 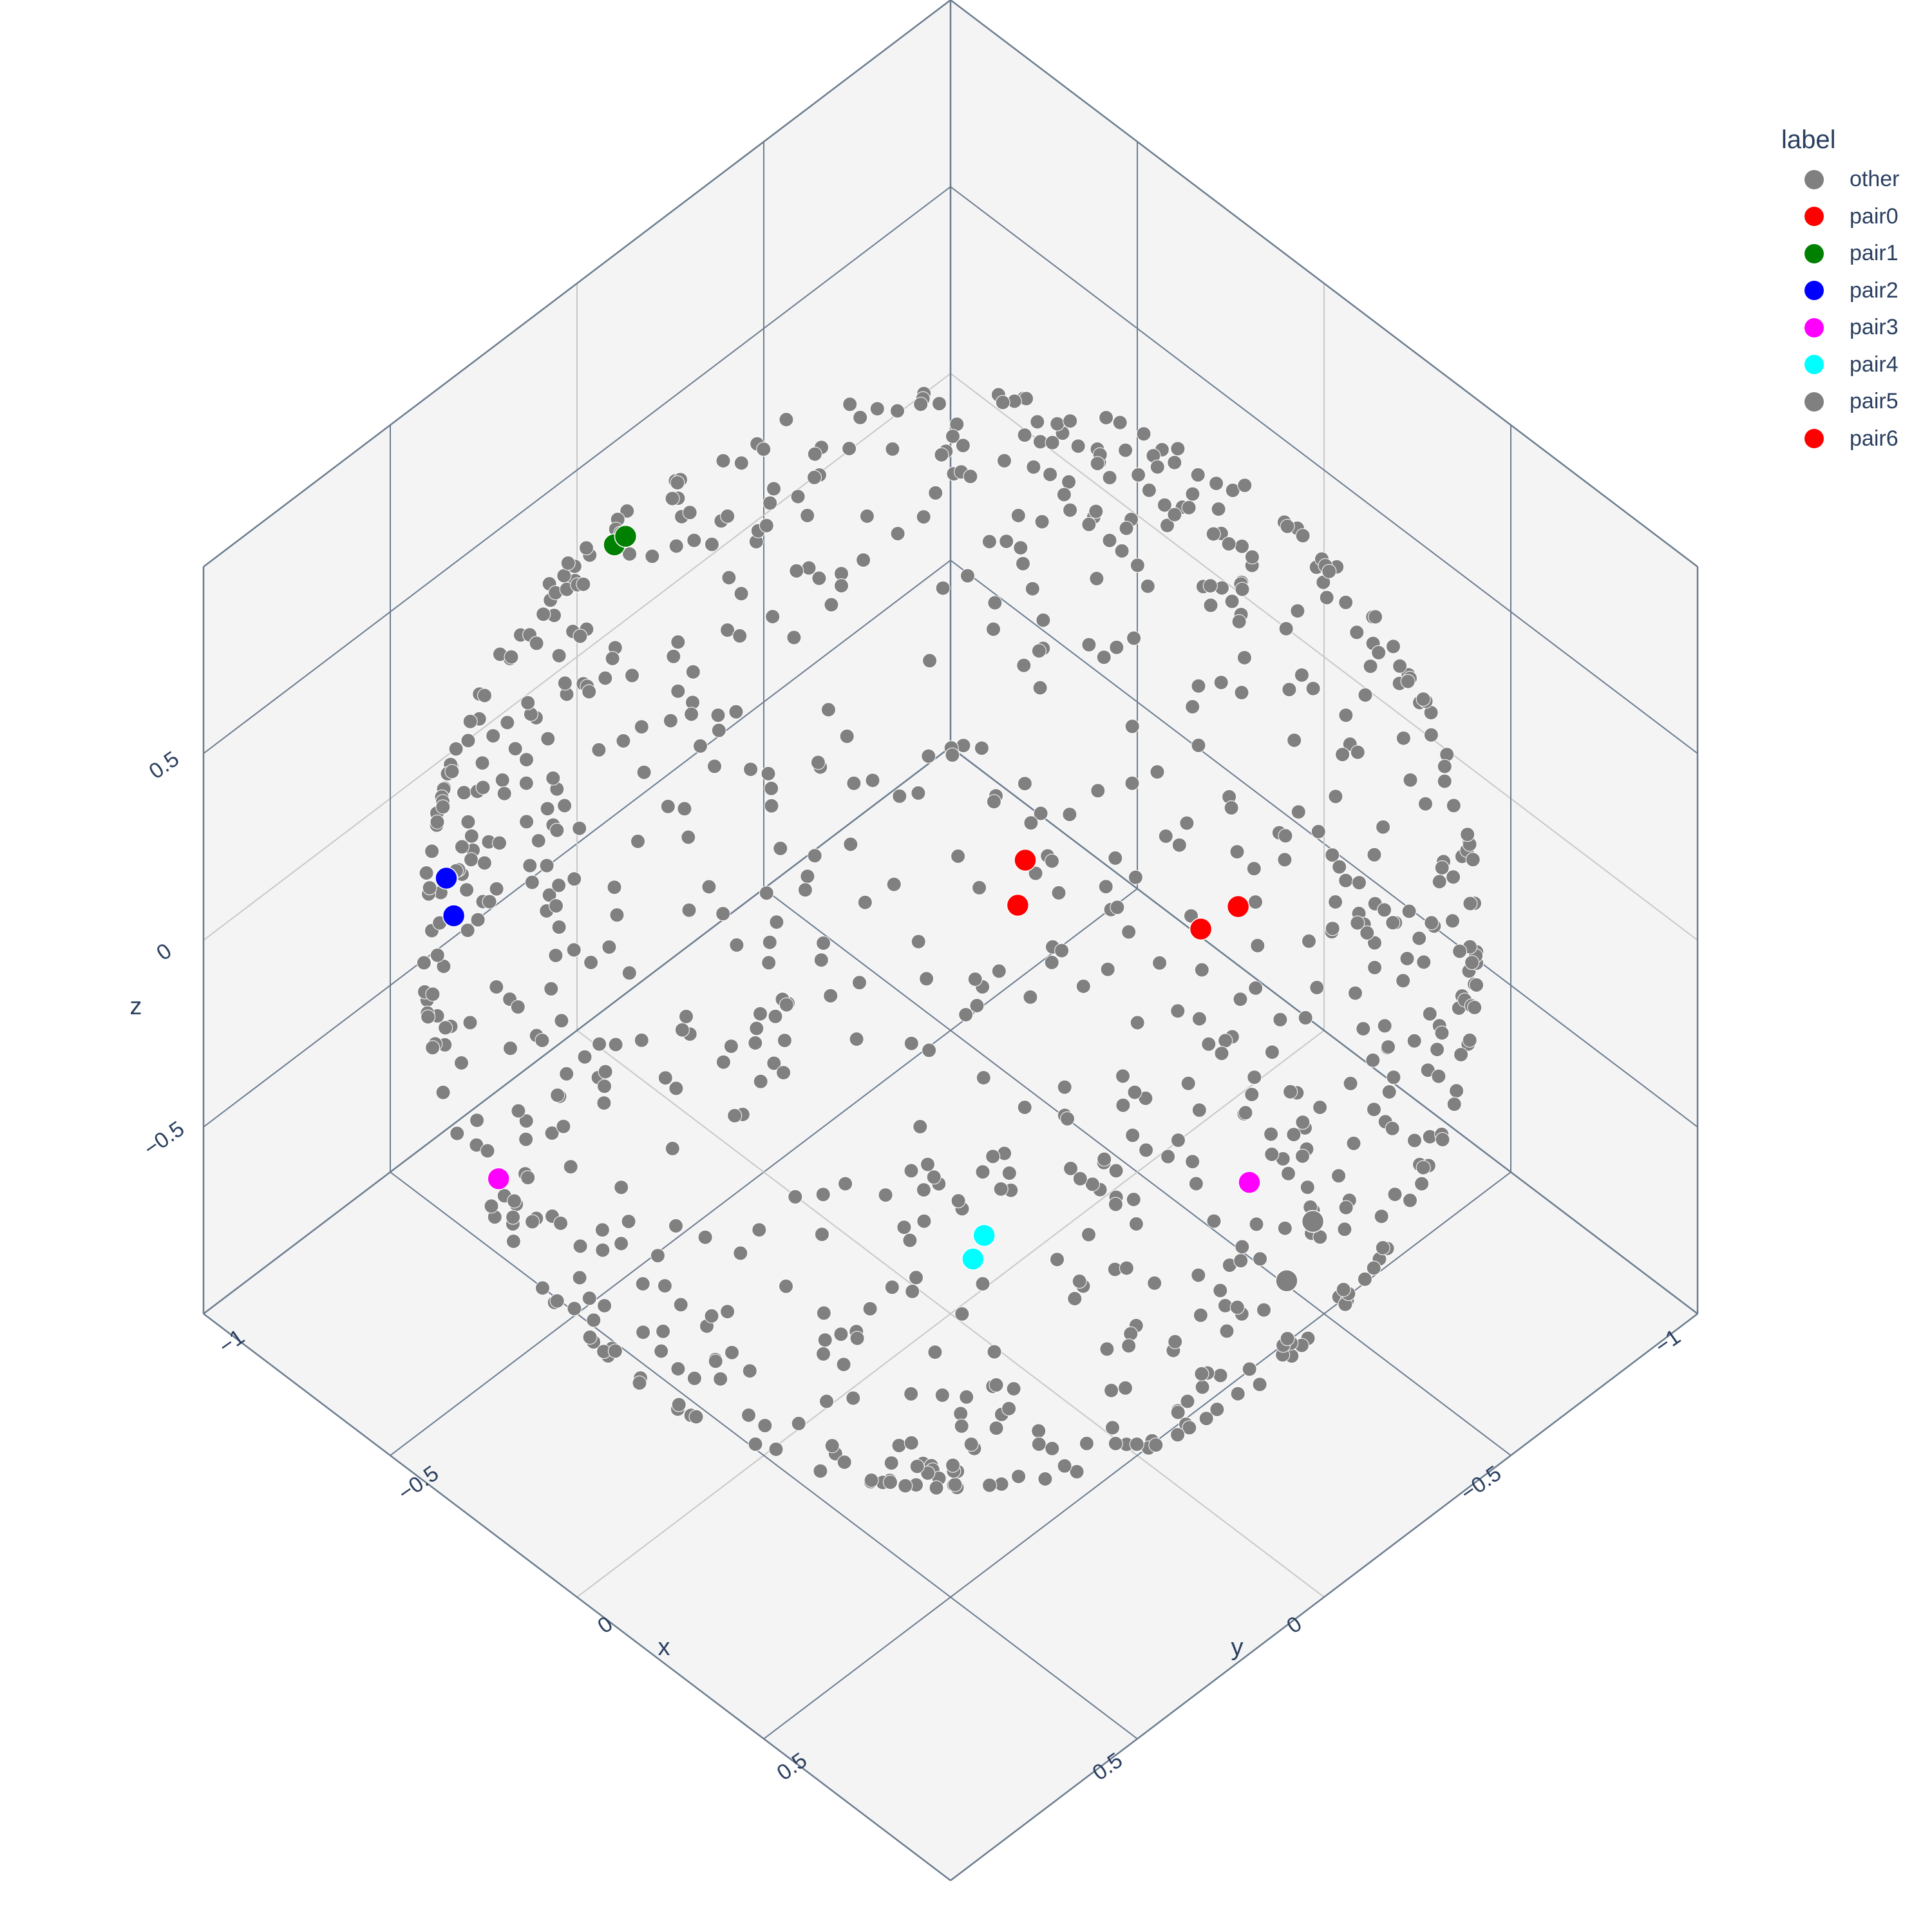 What do you see at coordinates (1238, 907) in the screenshot?
I see `point-pair6` at bounding box center [1238, 907].